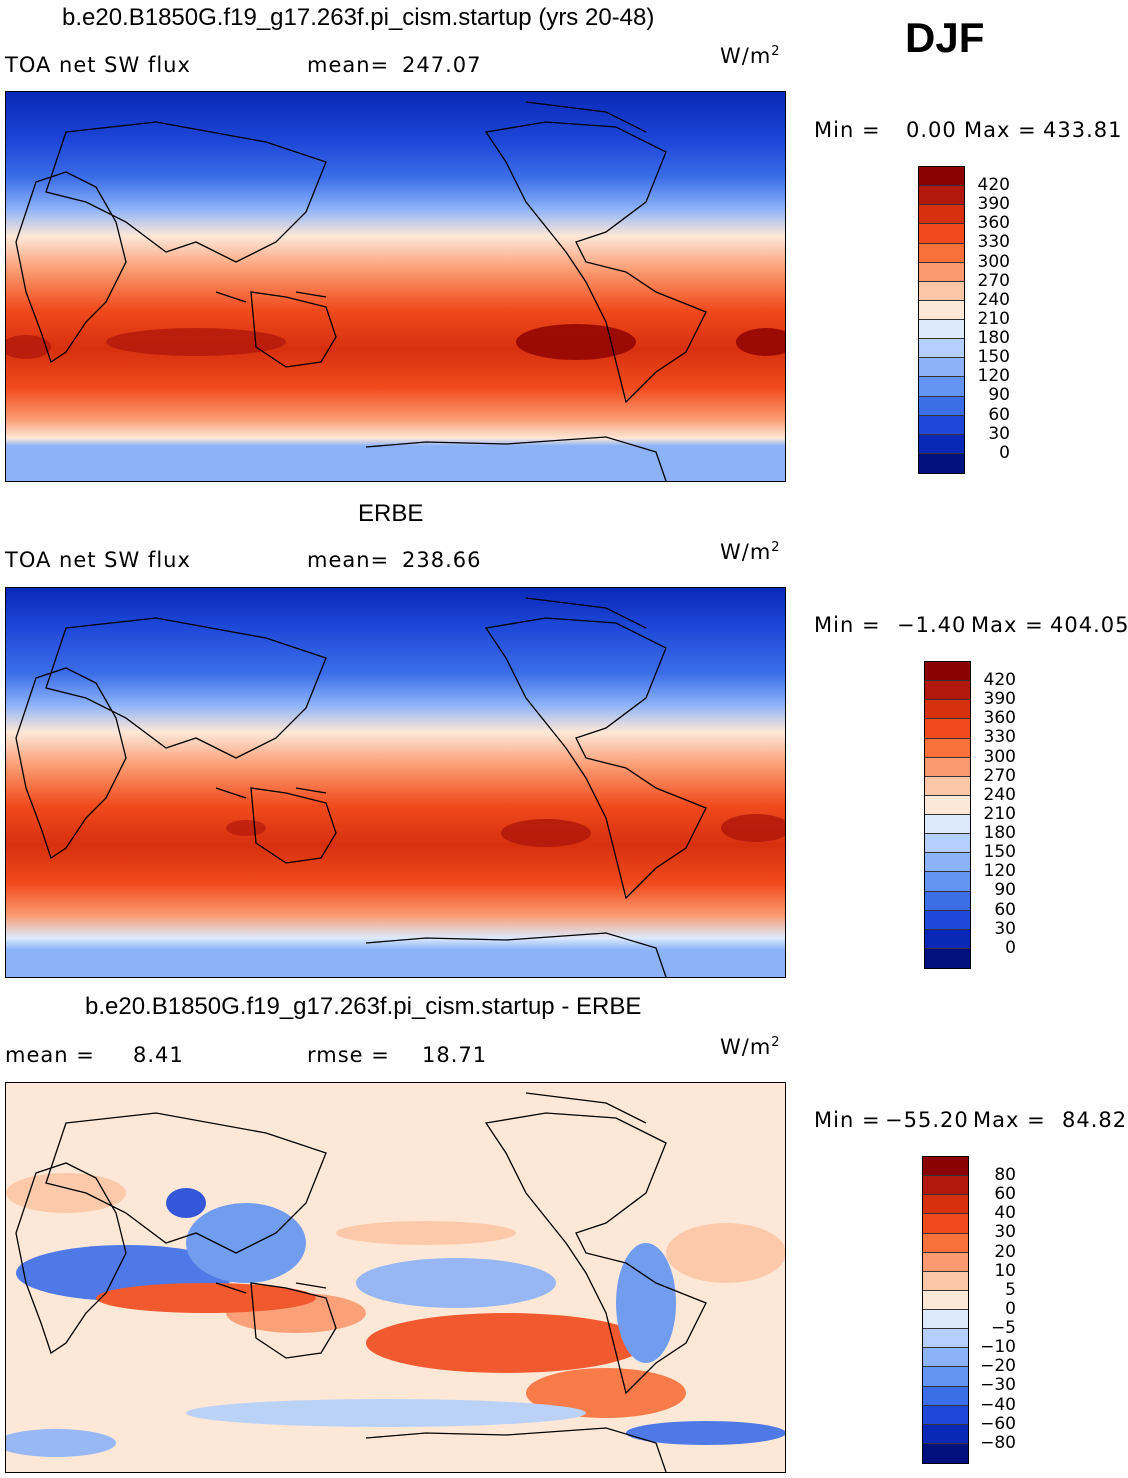 Image resolution: width=1128 pixels, height=1478 pixels. What do you see at coordinates (455, 1055) in the screenshot?
I see `panel3-rmse-value: 18.71` at bounding box center [455, 1055].